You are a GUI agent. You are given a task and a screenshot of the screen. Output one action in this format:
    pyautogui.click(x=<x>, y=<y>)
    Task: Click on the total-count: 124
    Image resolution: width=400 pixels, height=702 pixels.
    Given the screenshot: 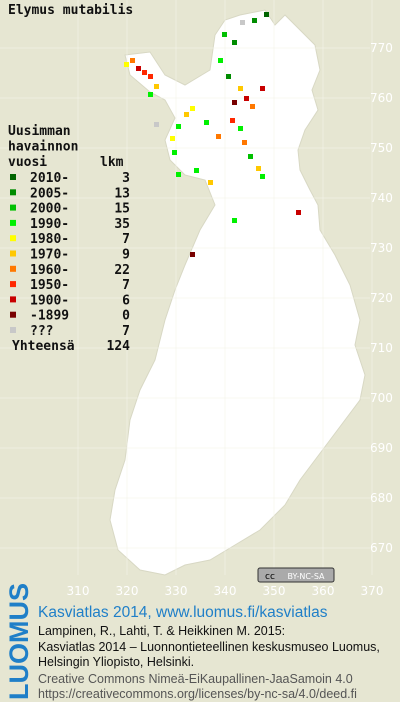 What is the action you would take?
    pyautogui.click(x=119, y=346)
    